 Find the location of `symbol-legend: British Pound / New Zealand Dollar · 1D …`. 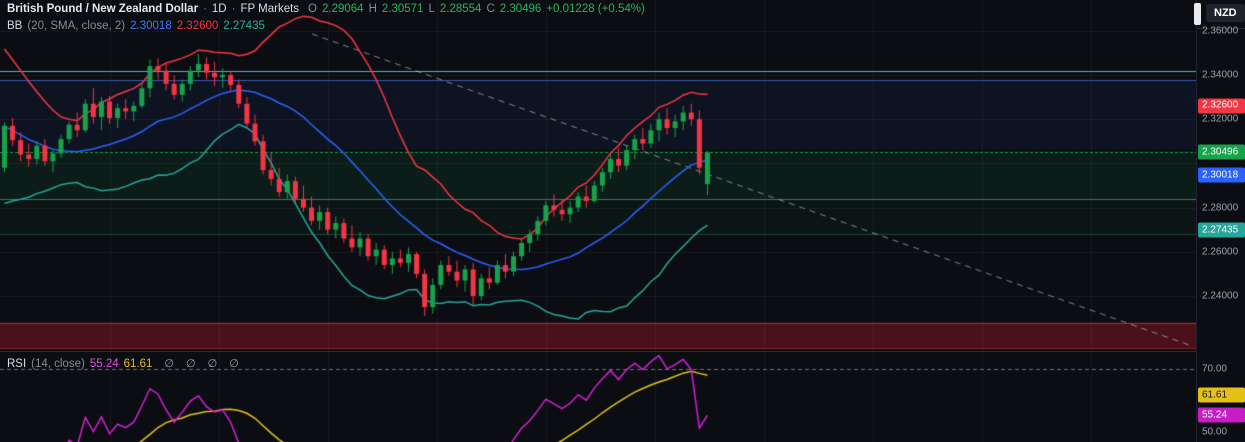

symbol-legend: British Pound / New Zealand Dollar · 1D … is located at coordinates (326, 9).